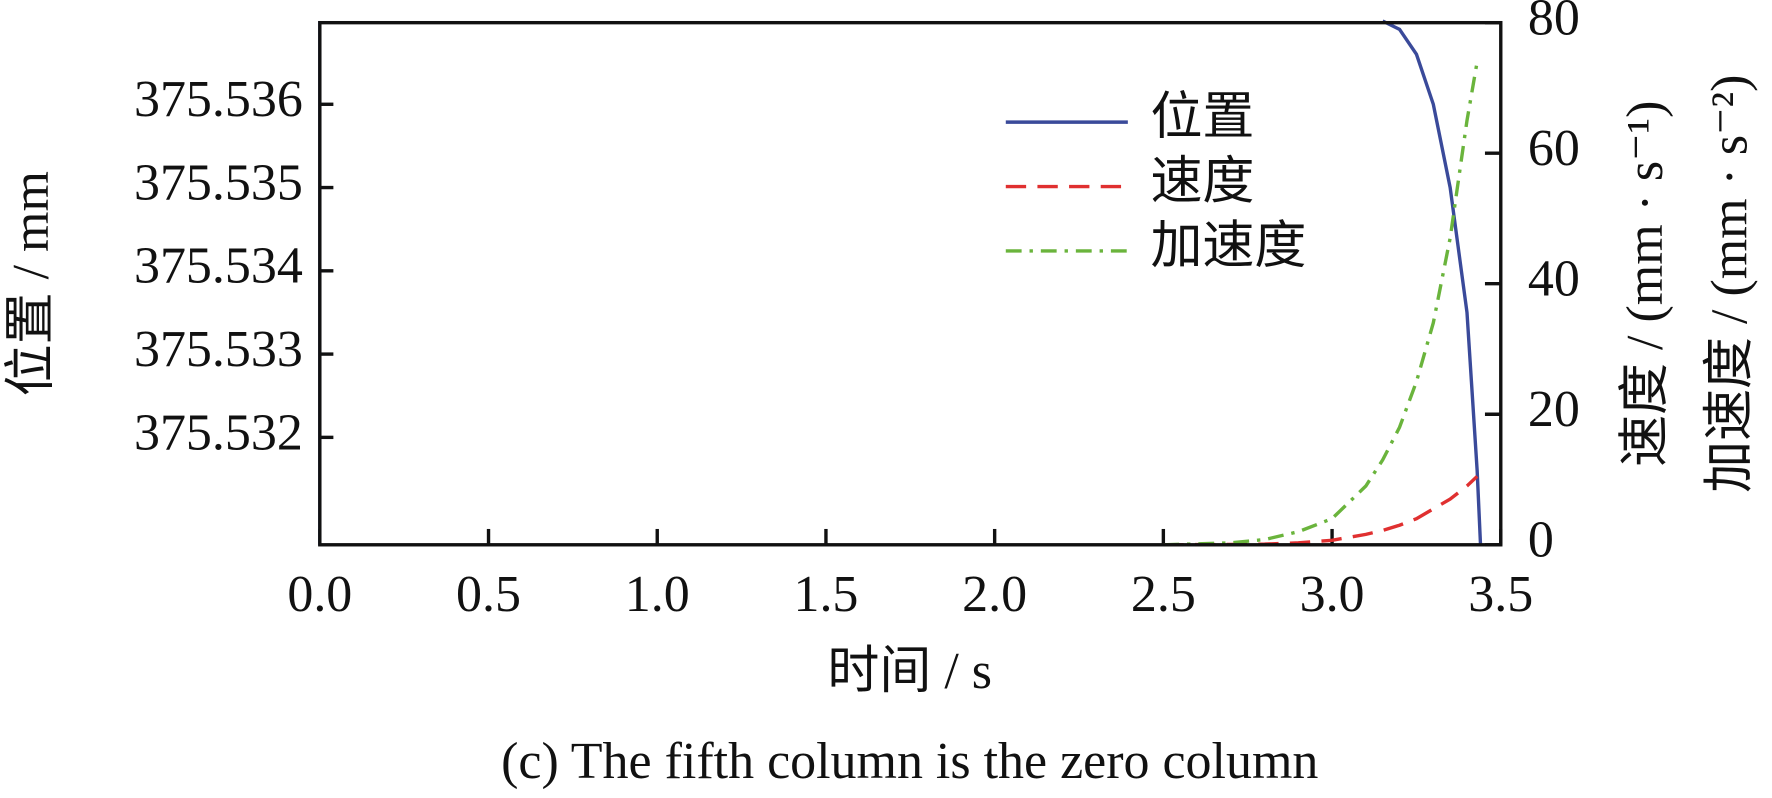 This screenshot has height=798, width=1772. I want to click on x-tick-label: 3.5, so click(1500, 594).